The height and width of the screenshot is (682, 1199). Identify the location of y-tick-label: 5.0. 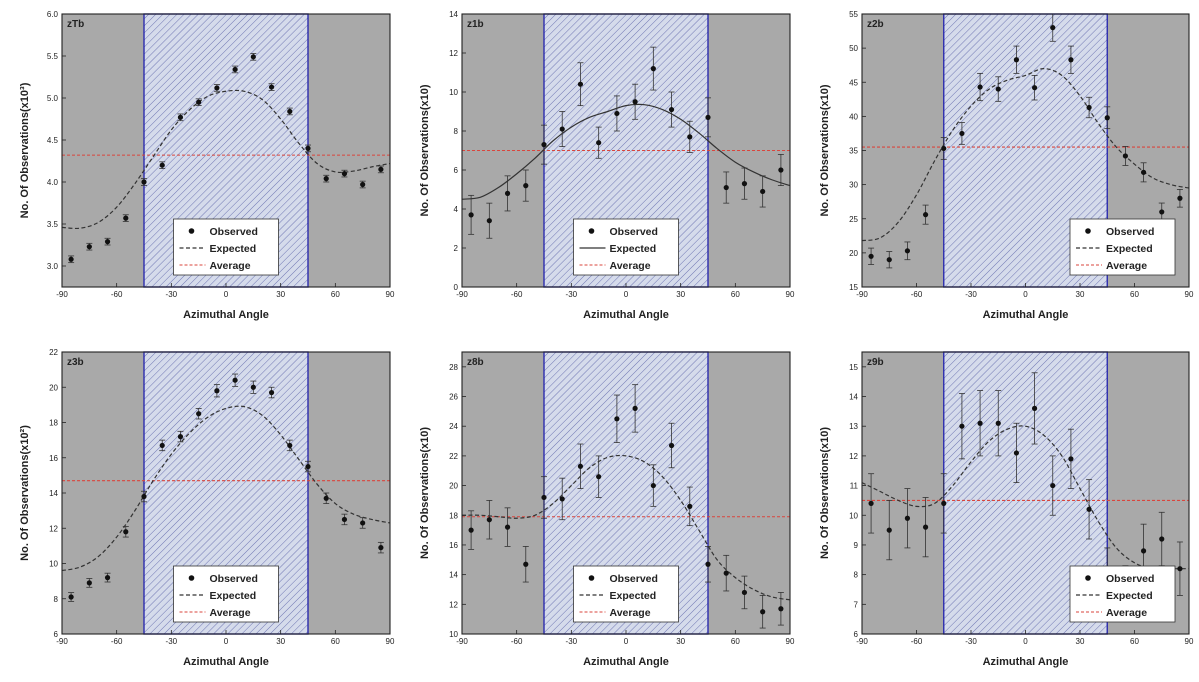
(53, 98).